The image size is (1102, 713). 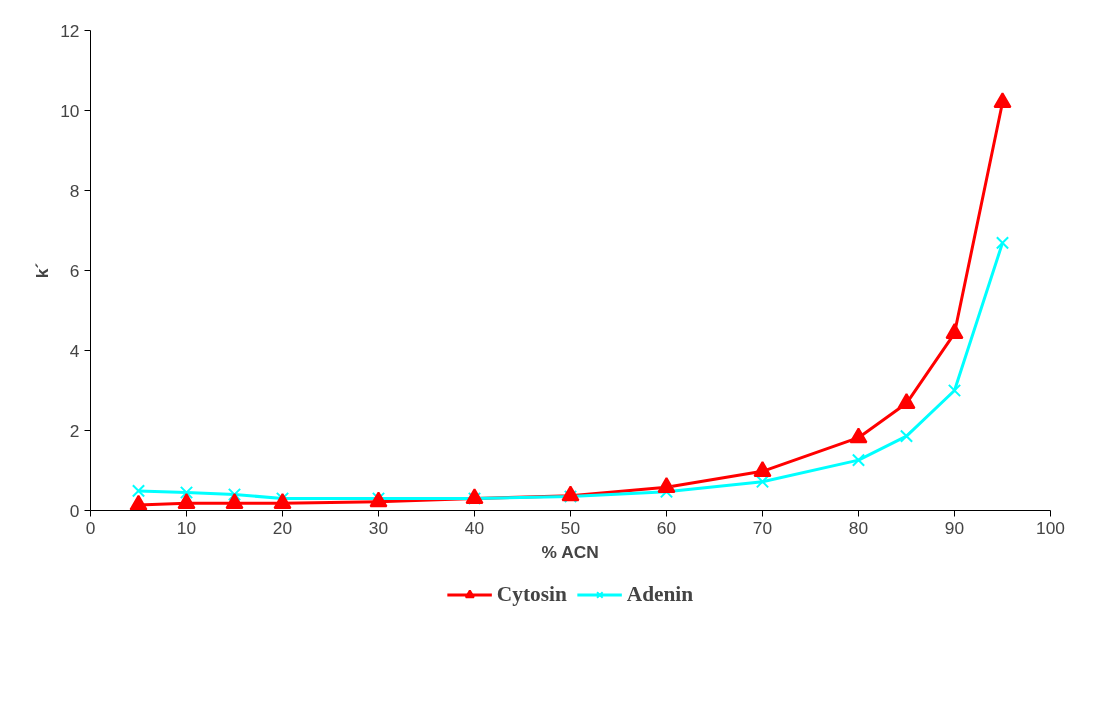 What do you see at coordinates (74, 270) in the screenshot?
I see `y-tick-label: 6` at bounding box center [74, 270].